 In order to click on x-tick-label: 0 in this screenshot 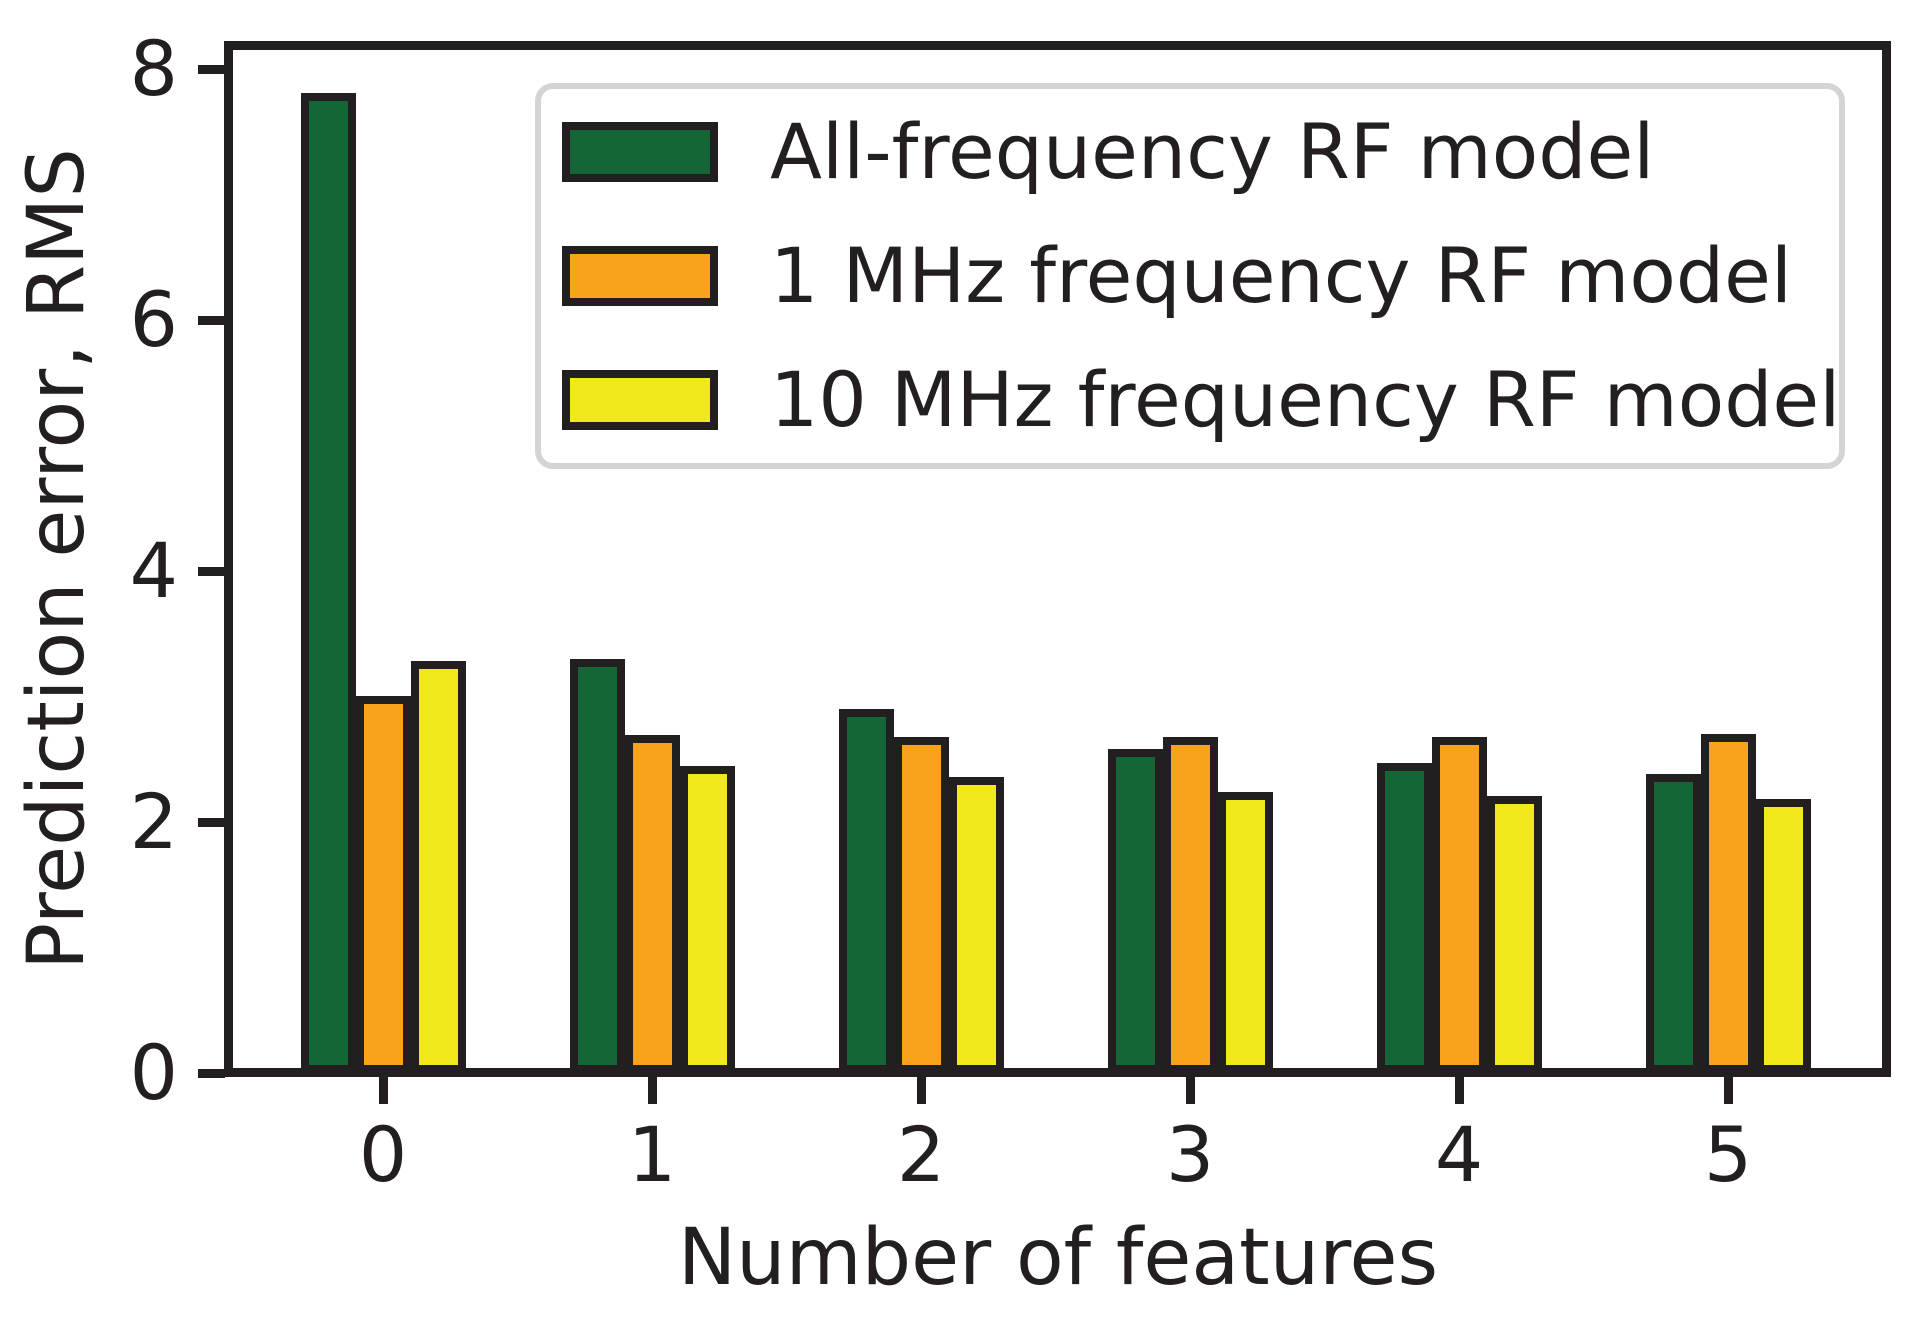, I will do `click(383, 1154)`.